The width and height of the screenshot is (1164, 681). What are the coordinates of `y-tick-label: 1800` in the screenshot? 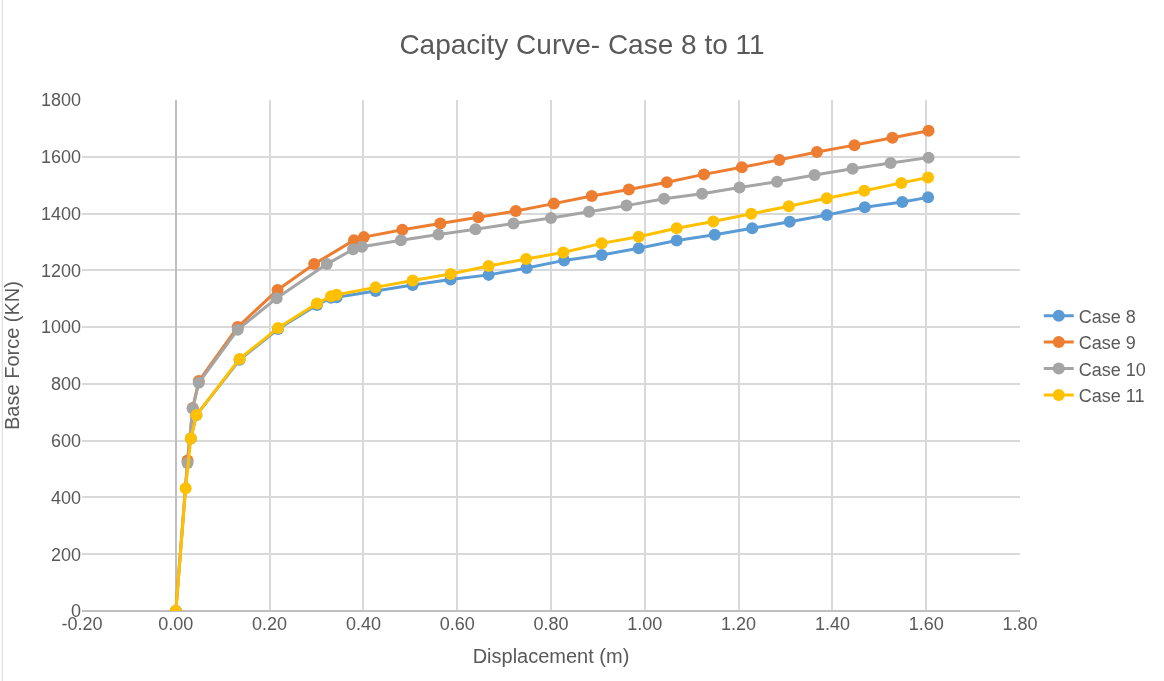 It's located at (60, 100).